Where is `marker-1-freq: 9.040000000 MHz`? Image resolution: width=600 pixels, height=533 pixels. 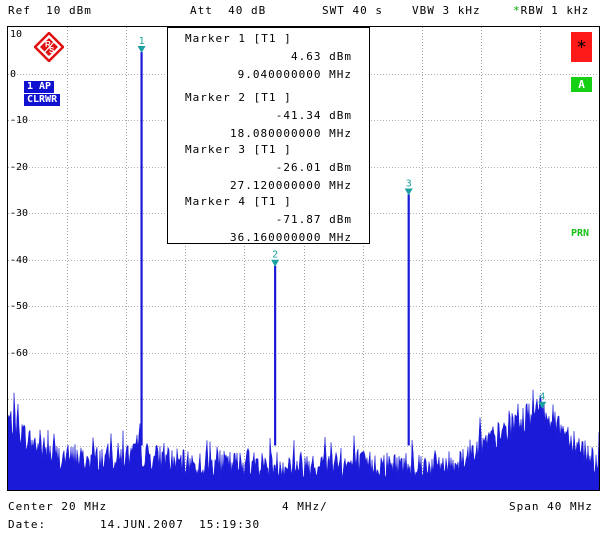 marker-1-freq: 9.040000000 MHz is located at coordinates (294, 74).